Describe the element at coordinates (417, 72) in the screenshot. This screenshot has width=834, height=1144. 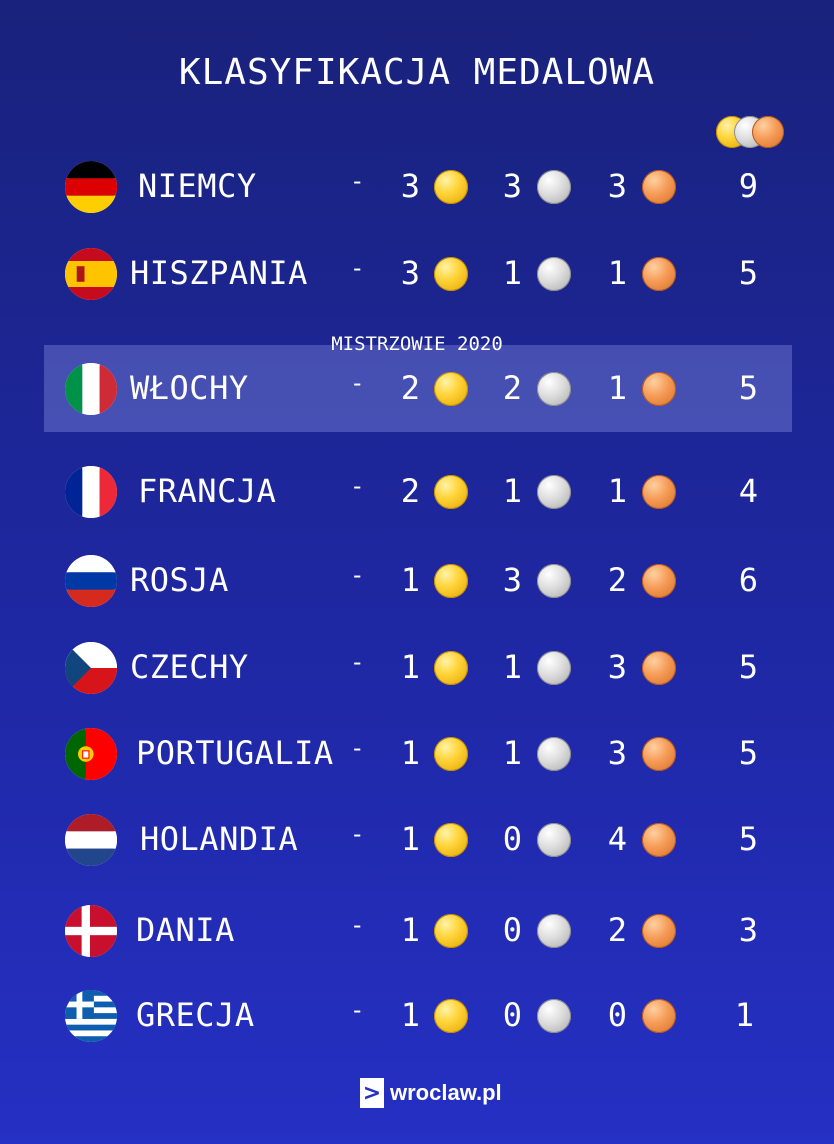
I see `page-title: KLASYFIKACJA MEDALOWA` at that location.